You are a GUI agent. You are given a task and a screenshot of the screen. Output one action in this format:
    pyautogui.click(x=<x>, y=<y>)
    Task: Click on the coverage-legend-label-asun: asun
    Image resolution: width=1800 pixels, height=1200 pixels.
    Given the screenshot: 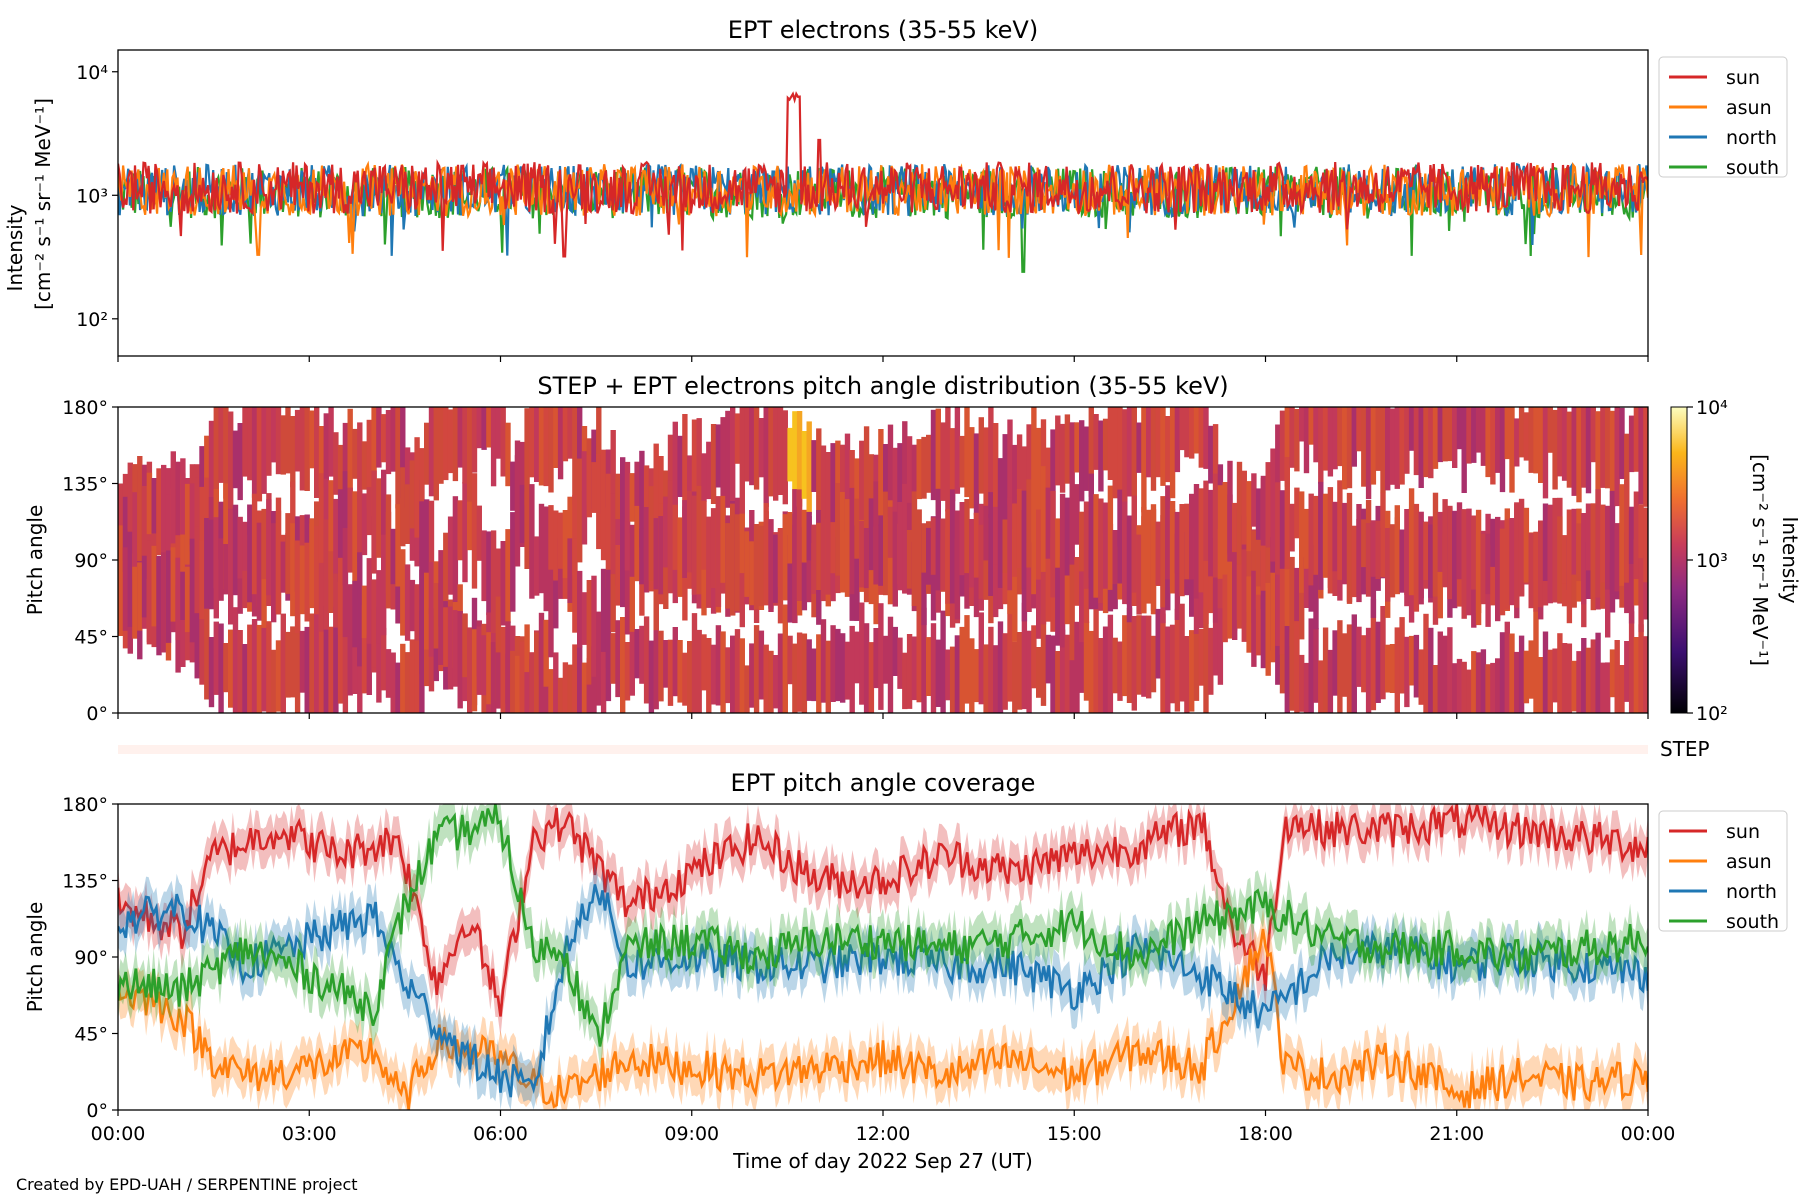 What is the action you would take?
    pyautogui.click(x=1749, y=862)
    